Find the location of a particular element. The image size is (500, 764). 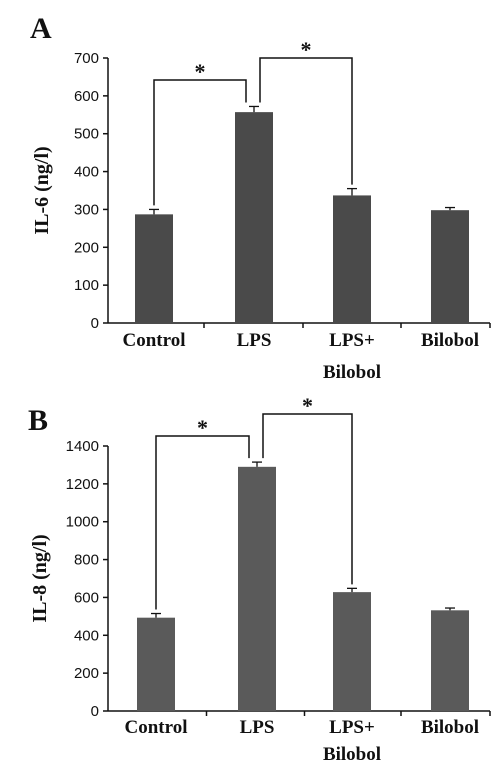

y-tick-label: 800 is located at coordinates (86, 560).